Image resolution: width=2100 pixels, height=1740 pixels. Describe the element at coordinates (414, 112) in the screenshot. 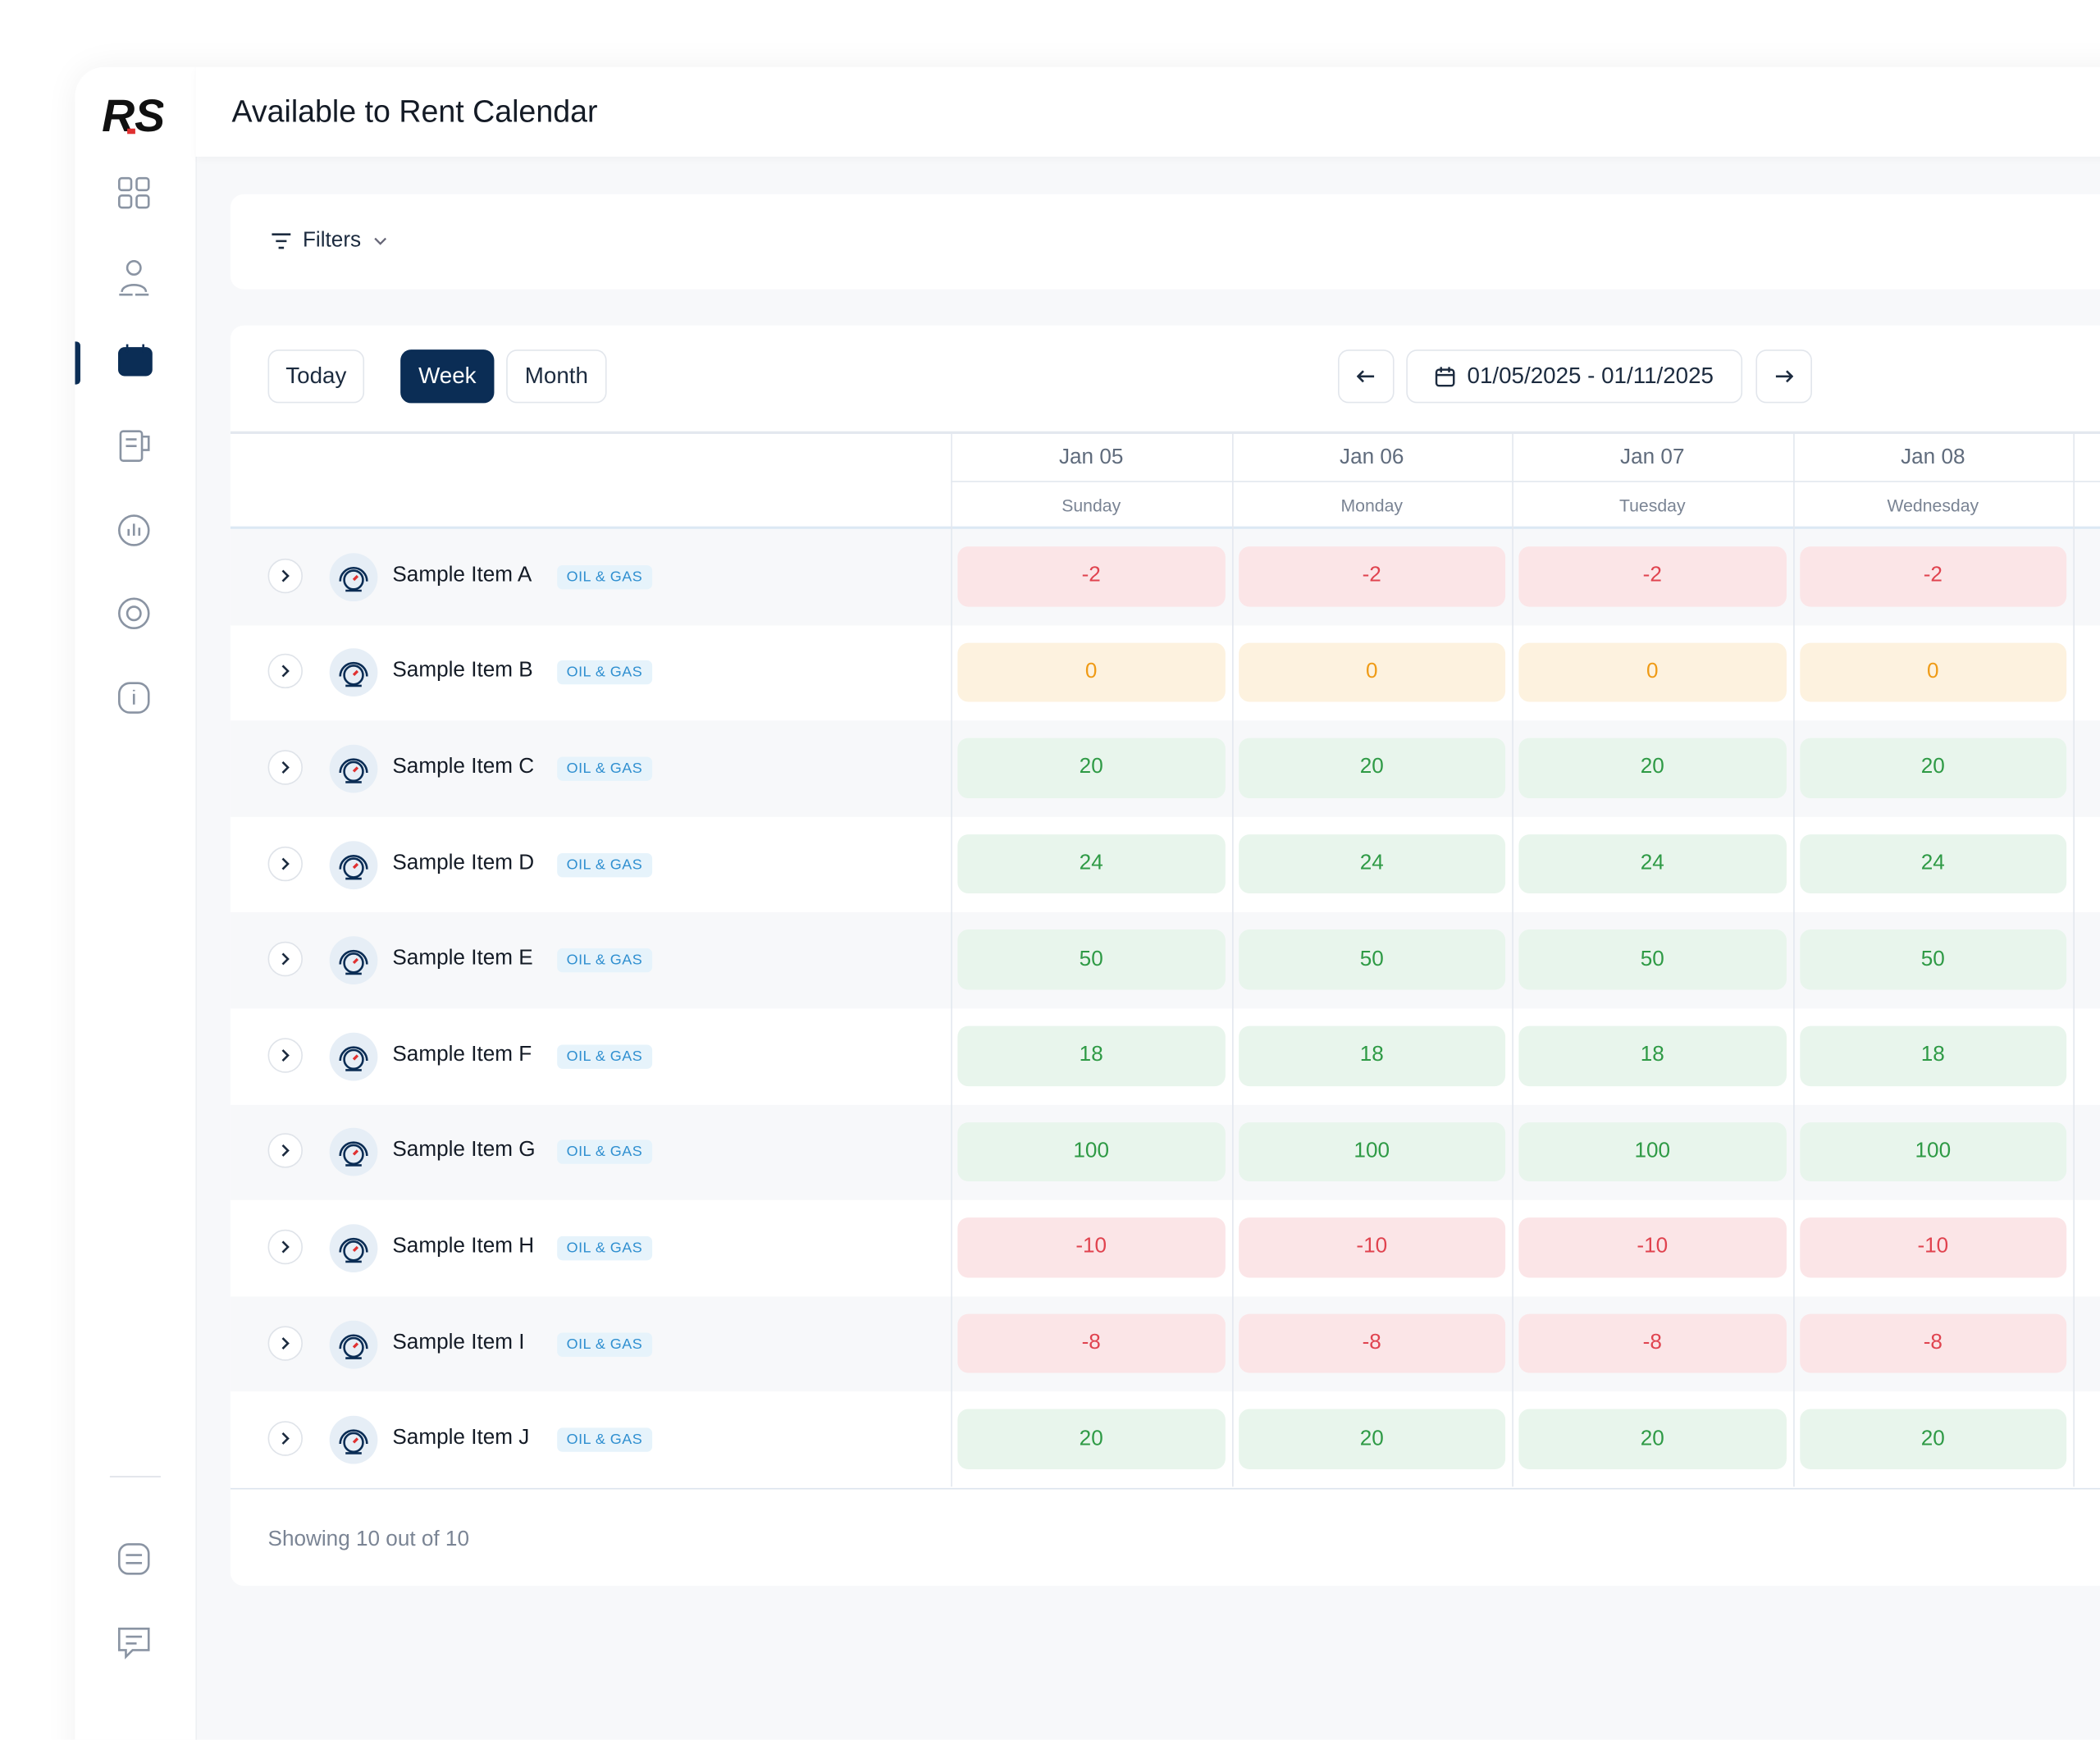

I see `page-title: Available to Rent Calendar` at that location.